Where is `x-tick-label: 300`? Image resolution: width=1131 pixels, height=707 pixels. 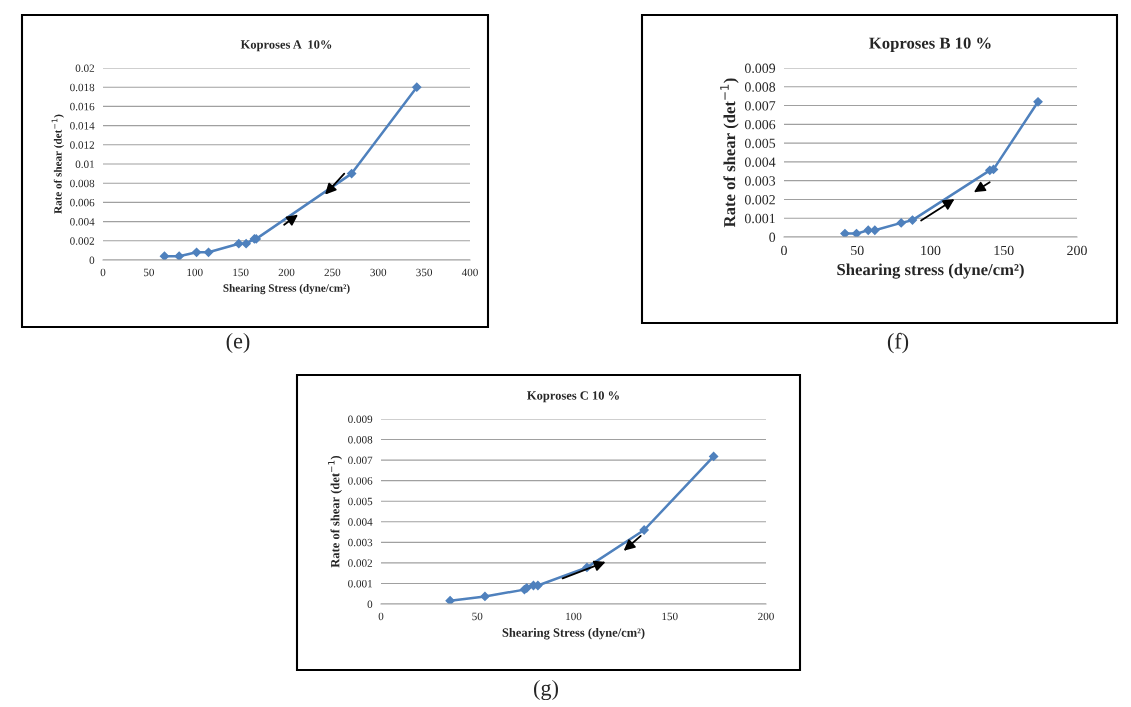 x-tick-label: 300 is located at coordinates (378, 272).